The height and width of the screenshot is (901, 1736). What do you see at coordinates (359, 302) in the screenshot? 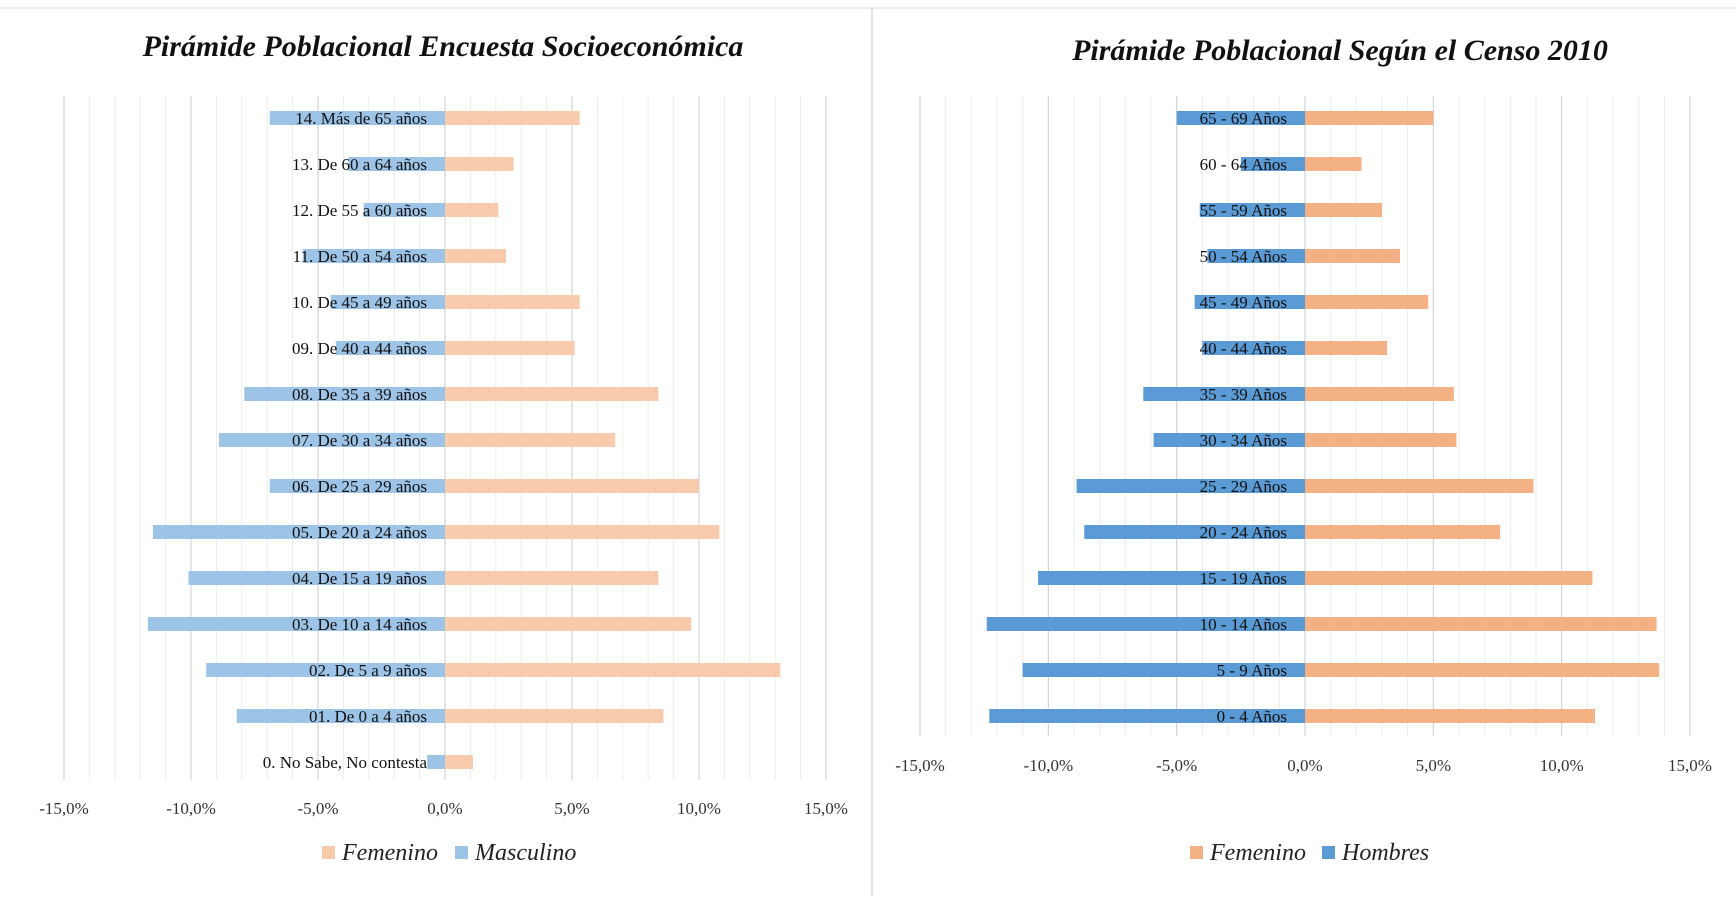
I see `category-label: 10. De 45 a 49 años` at bounding box center [359, 302].